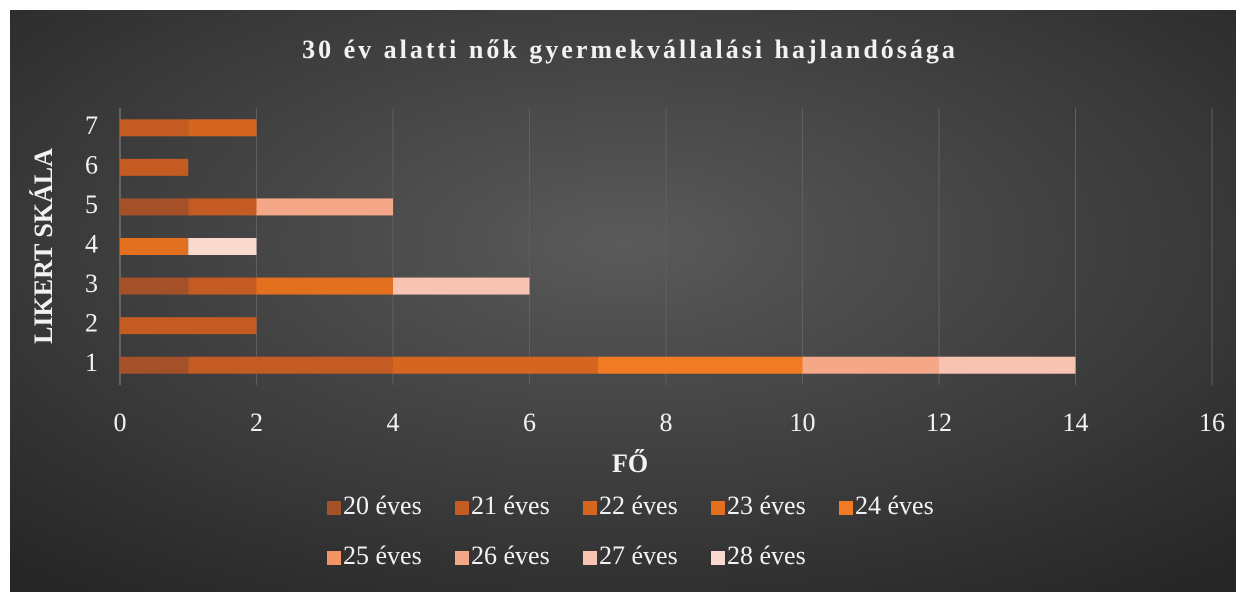 The image size is (1246, 592). What do you see at coordinates (120, 422) in the screenshot?
I see `x-tick-label: 0` at bounding box center [120, 422].